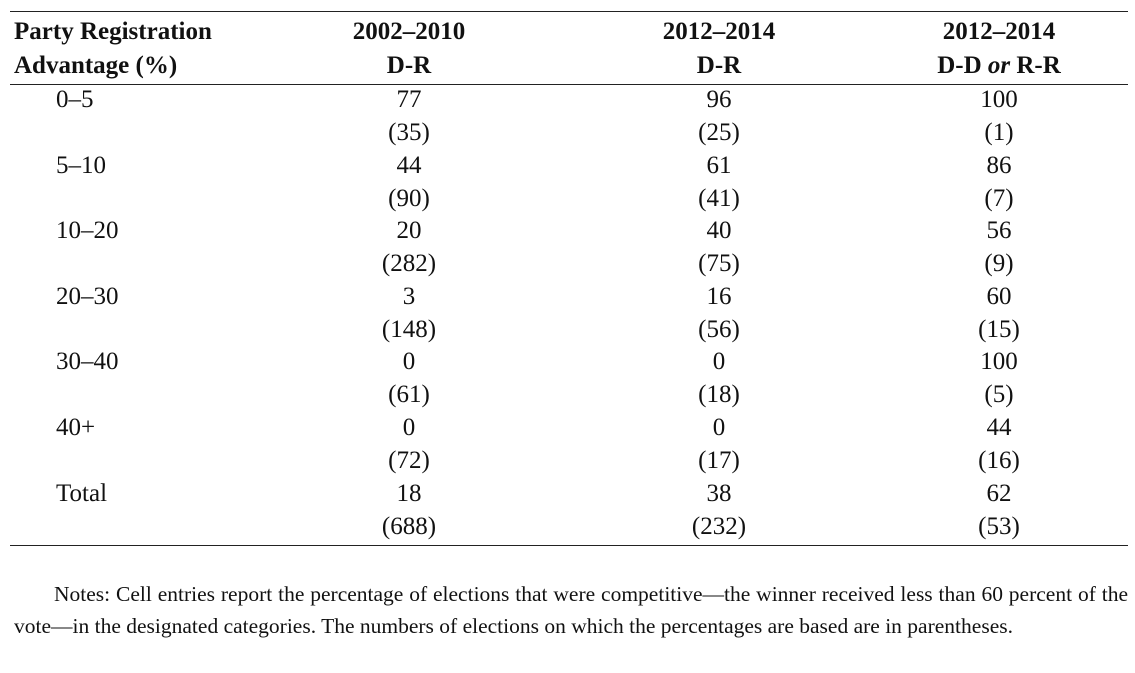 This screenshot has height=673, width=1135. I want to click on table-row: 20–30 3 16 60 (148) (56) (15), so click(567, 314).